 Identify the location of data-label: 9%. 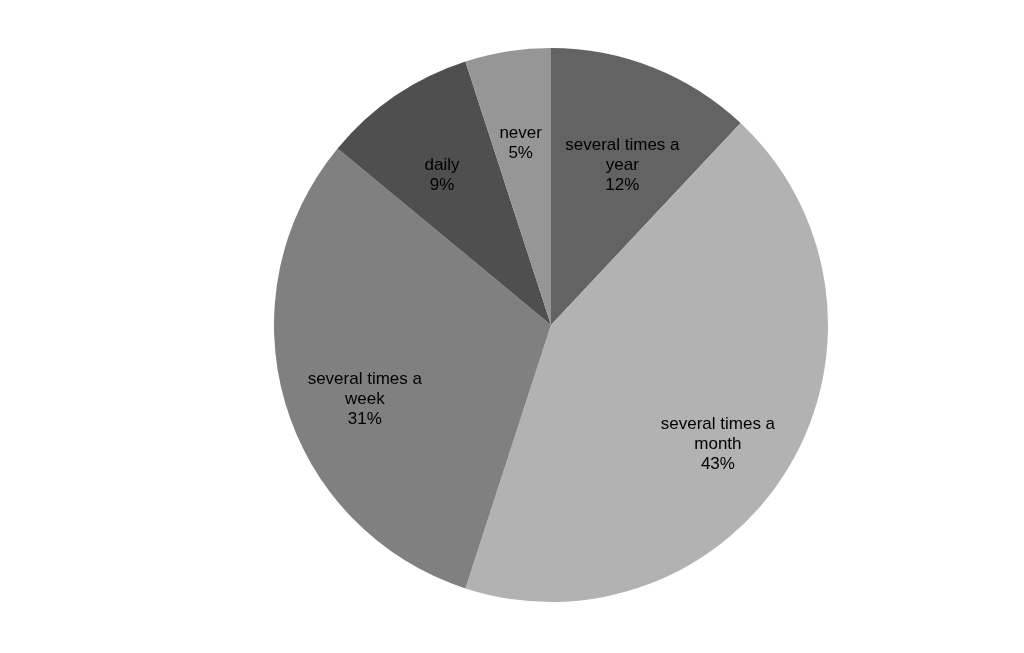
(442, 184).